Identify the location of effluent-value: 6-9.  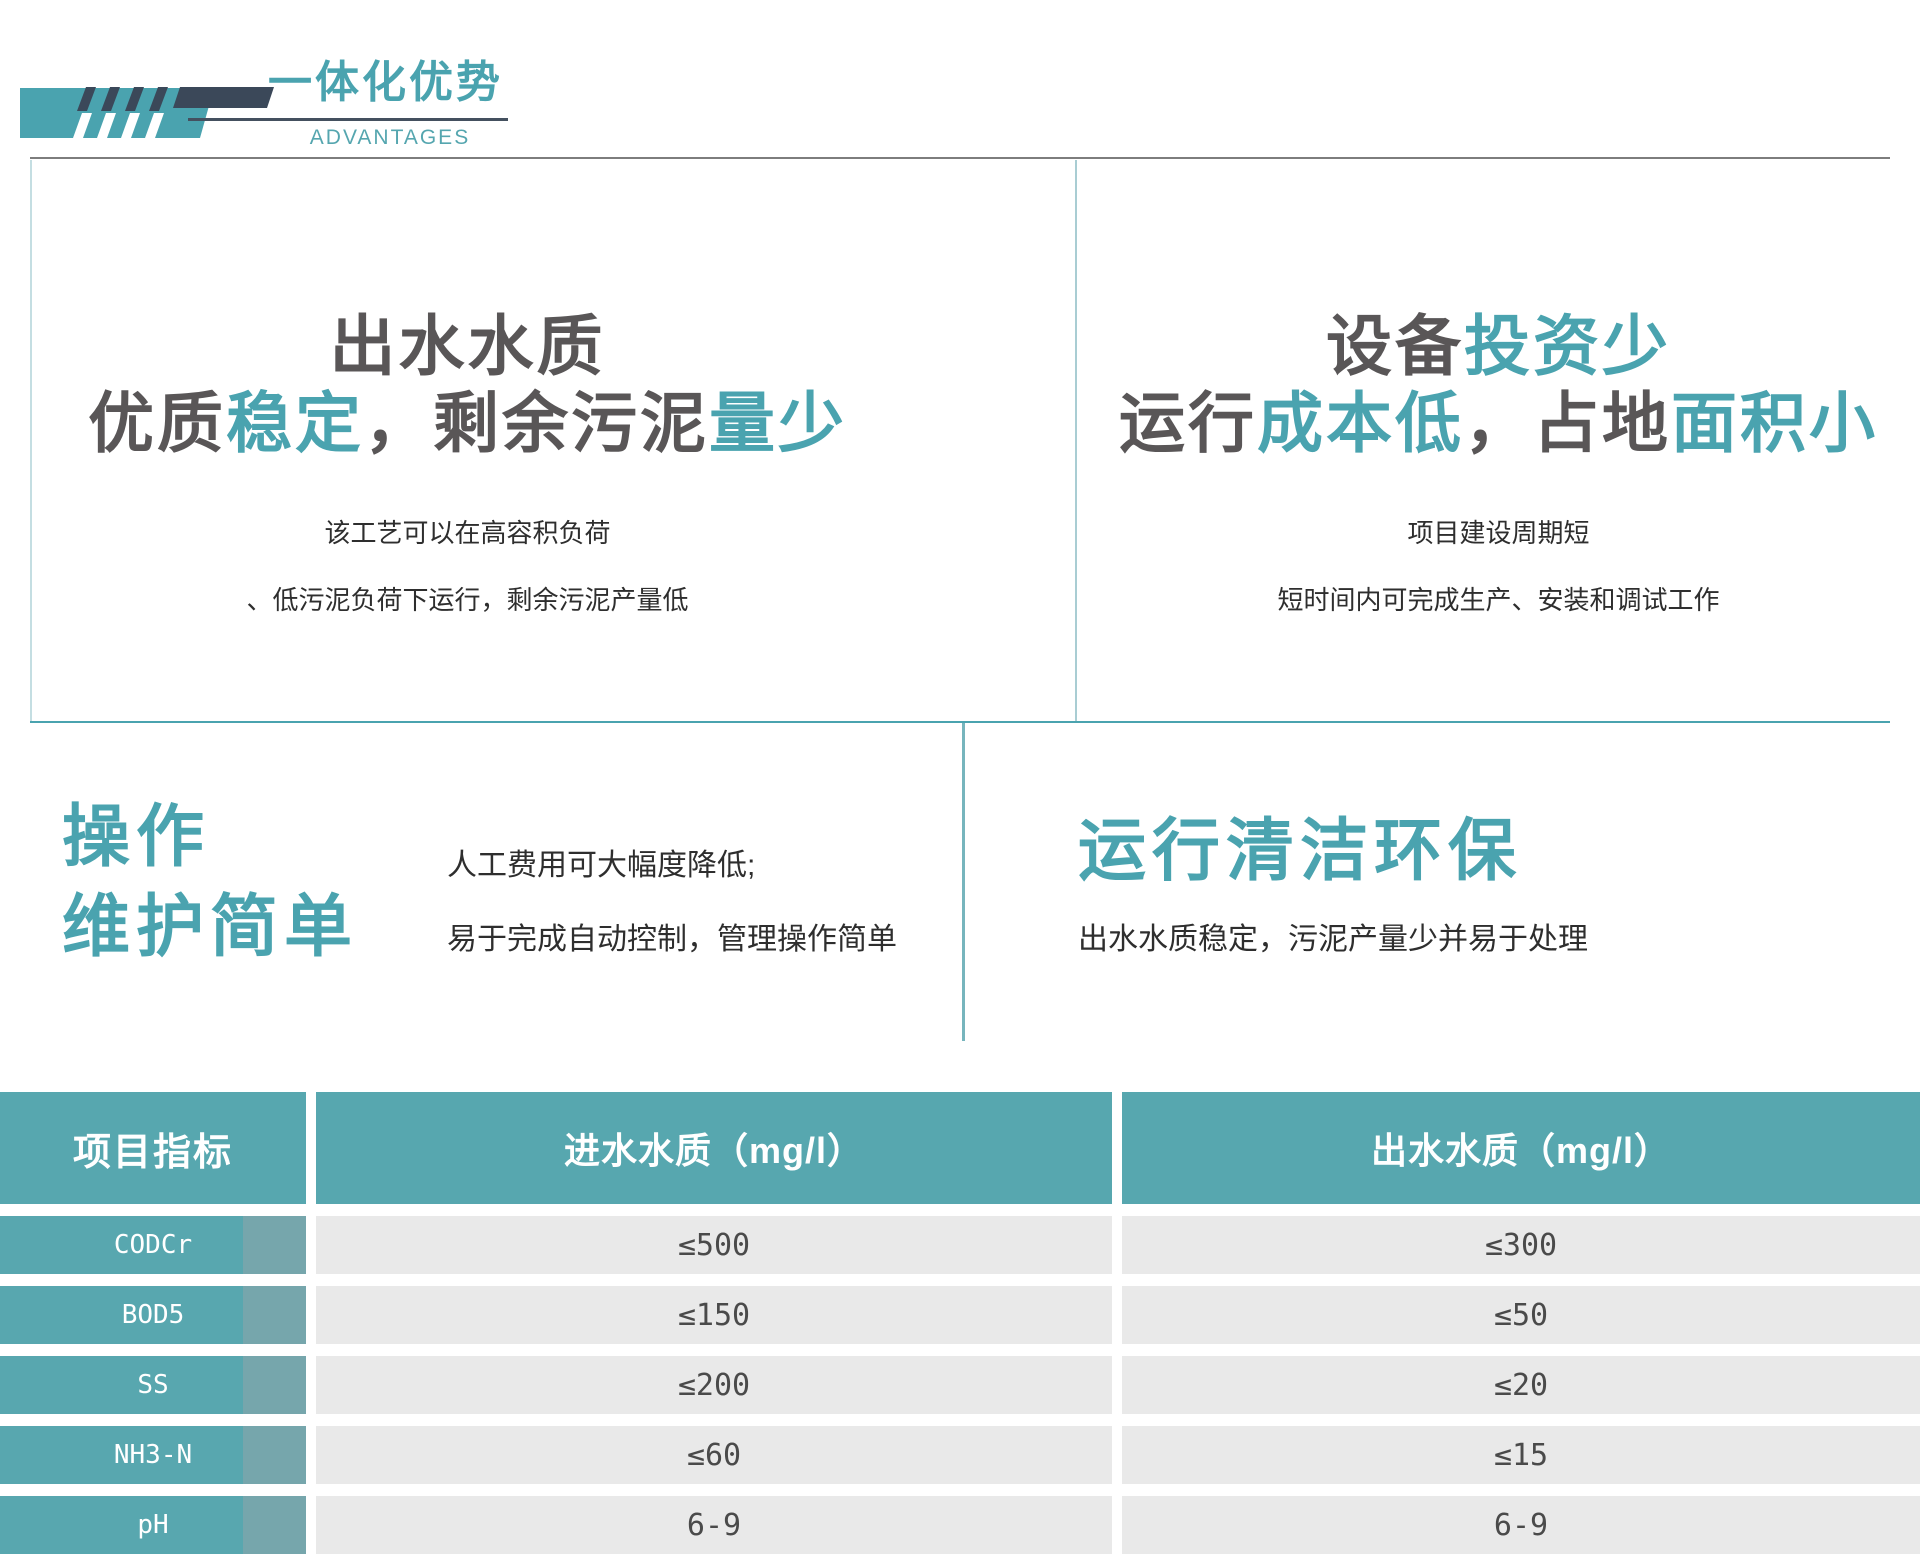
(1521, 1525).